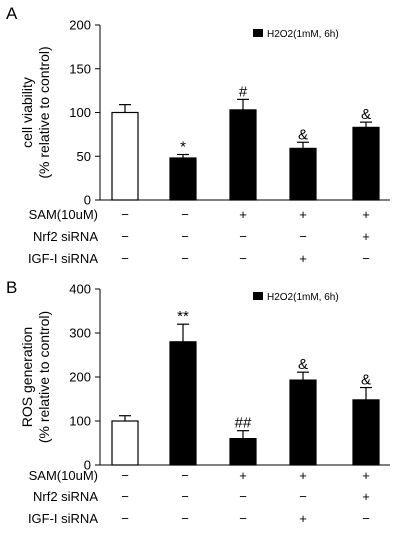  I want to click on y-tick-label-b: 0, so click(87, 465).